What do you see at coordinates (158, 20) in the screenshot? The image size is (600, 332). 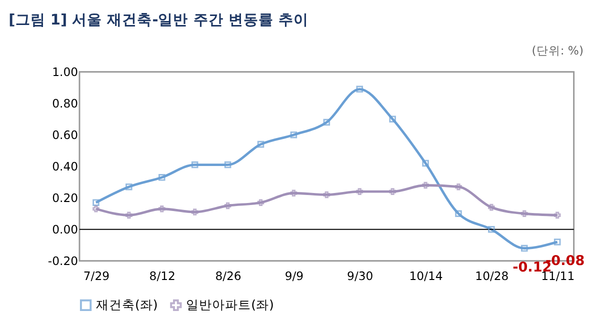 I see `chart-title: [그림 1] 서울 재건축-일반 주간 변동률 추이` at bounding box center [158, 20].